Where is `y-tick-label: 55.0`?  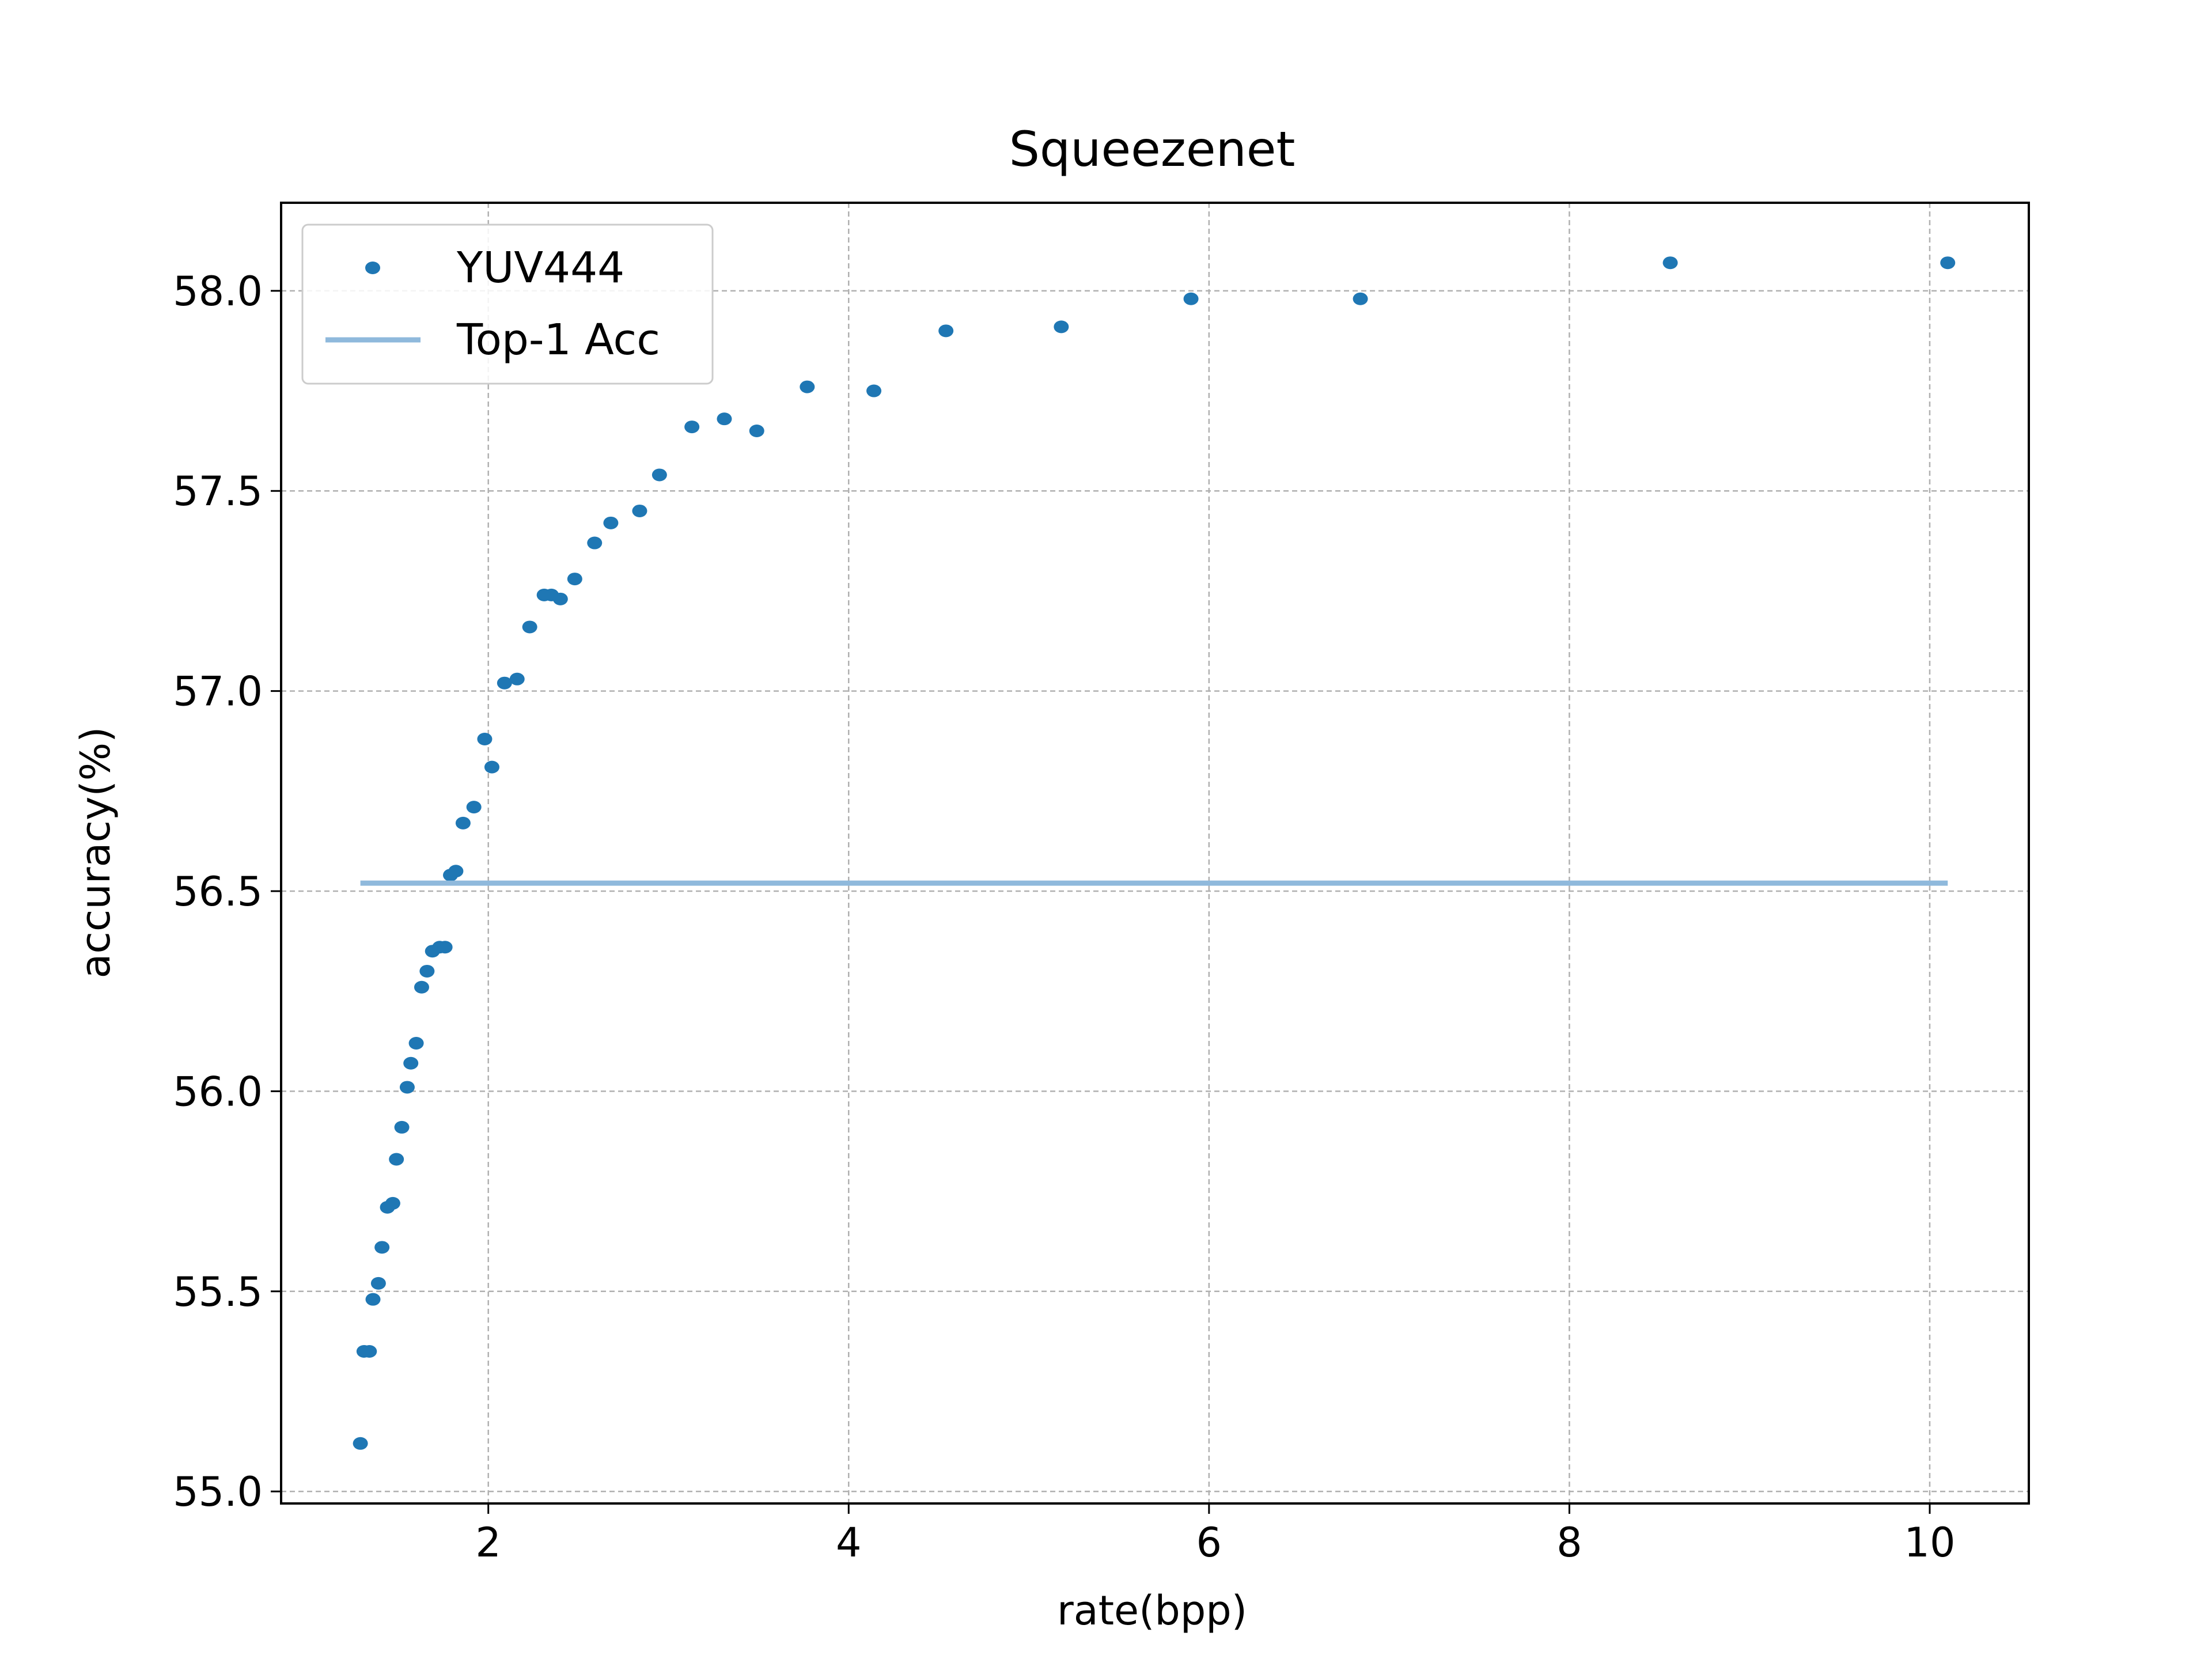
y-tick-label: 55.0 is located at coordinates (218, 1492).